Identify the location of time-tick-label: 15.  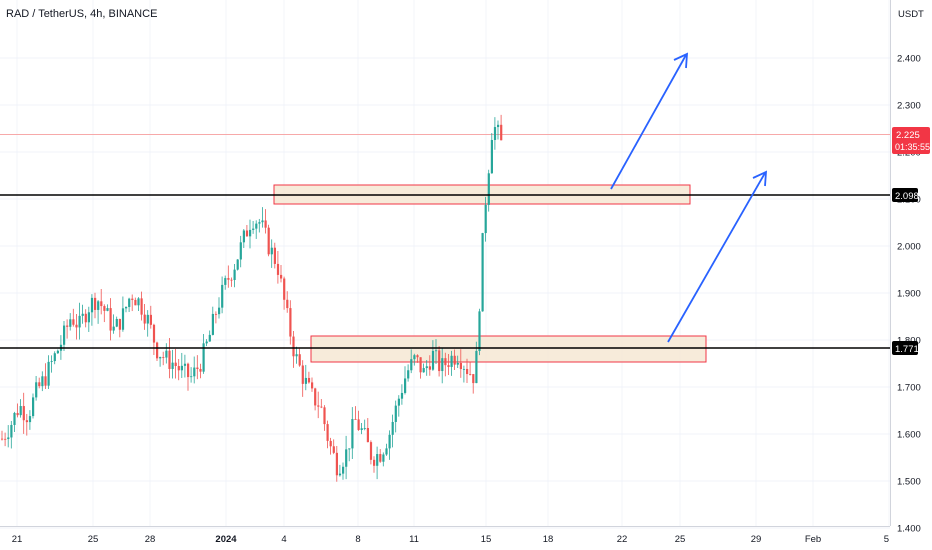
(486, 539).